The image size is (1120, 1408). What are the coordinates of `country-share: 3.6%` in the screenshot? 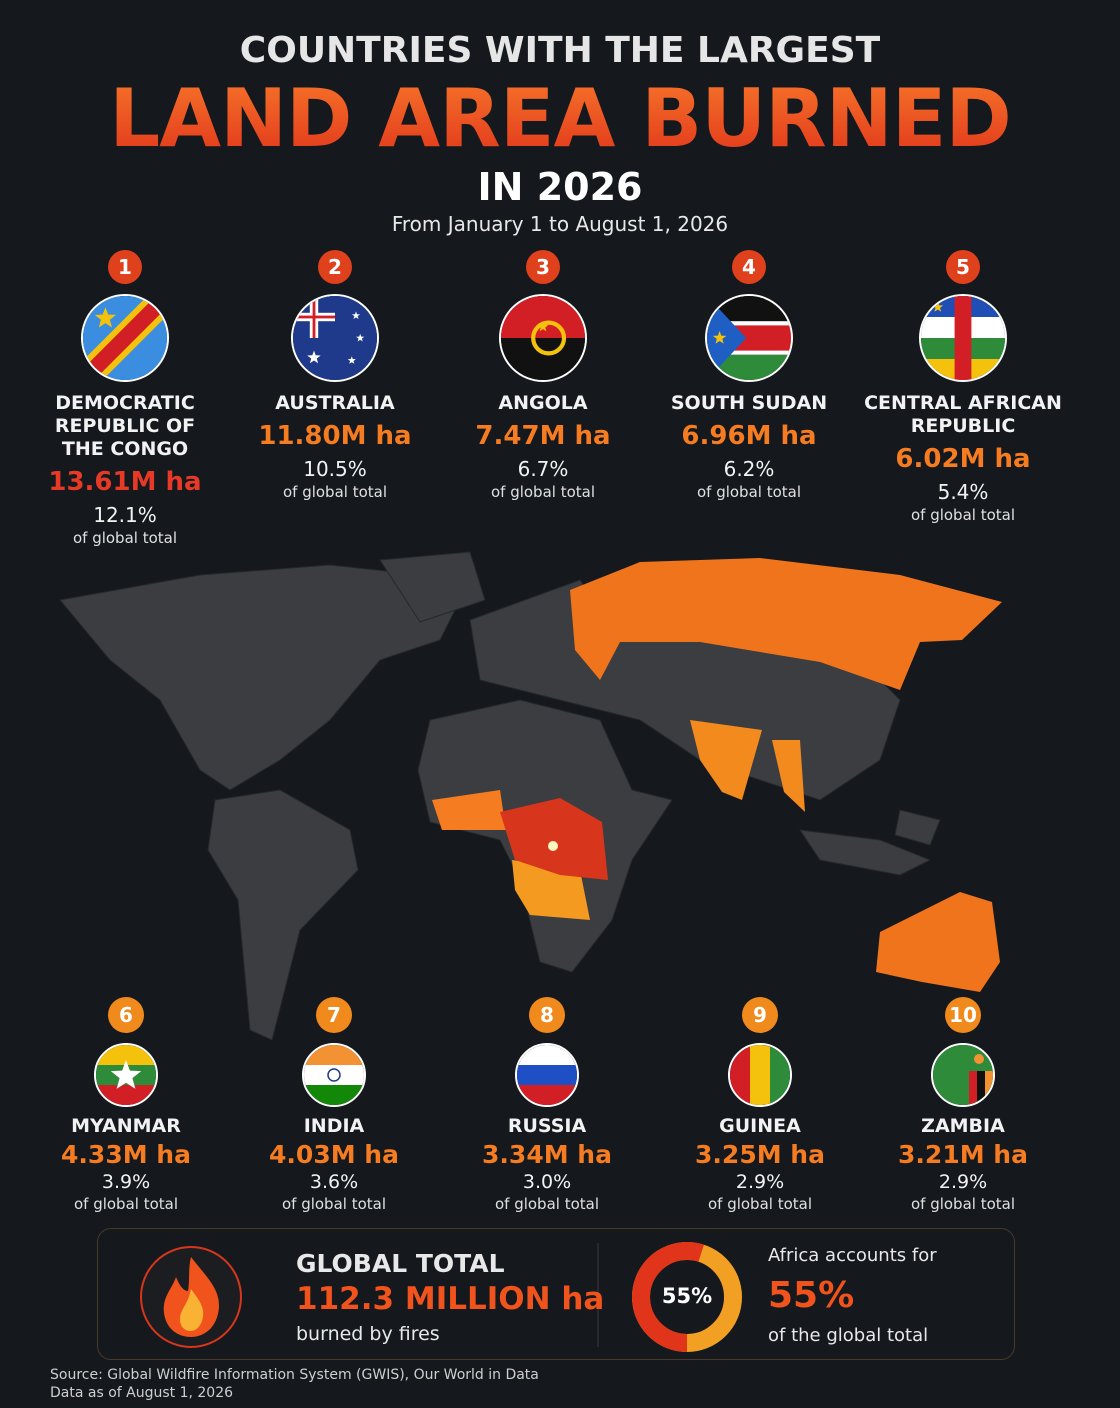 It's located at (334, 1182).